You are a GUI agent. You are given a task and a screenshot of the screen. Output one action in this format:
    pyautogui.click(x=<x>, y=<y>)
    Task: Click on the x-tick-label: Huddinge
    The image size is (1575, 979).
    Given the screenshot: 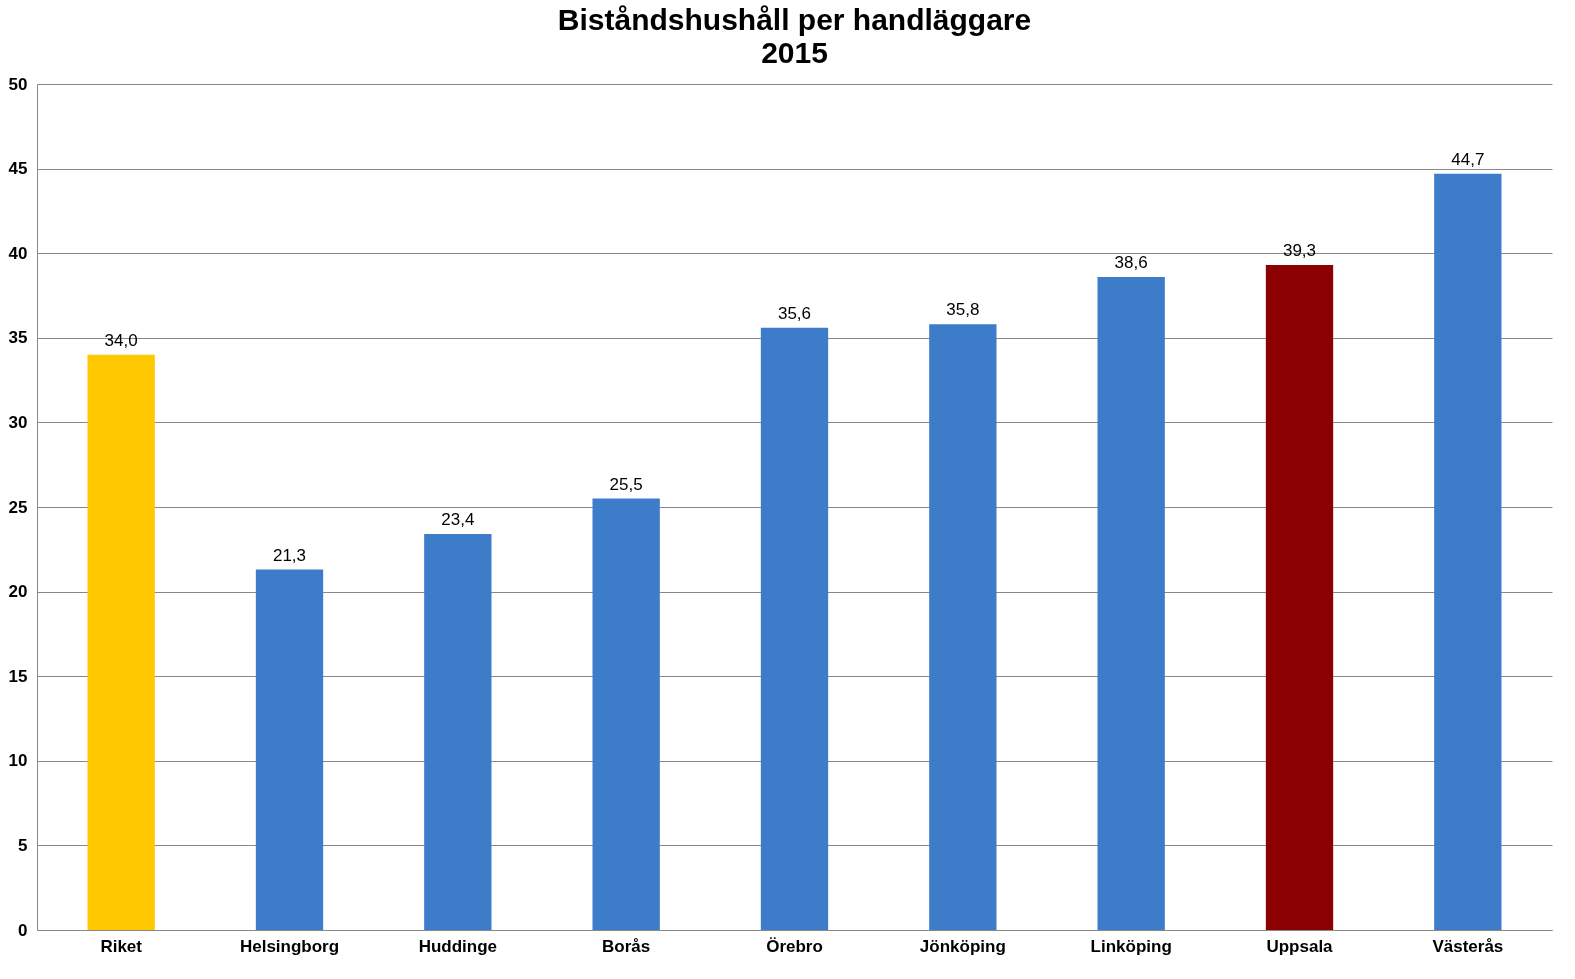 What is the action you would take?
    pyautogui.click(x=458, y=946)
    